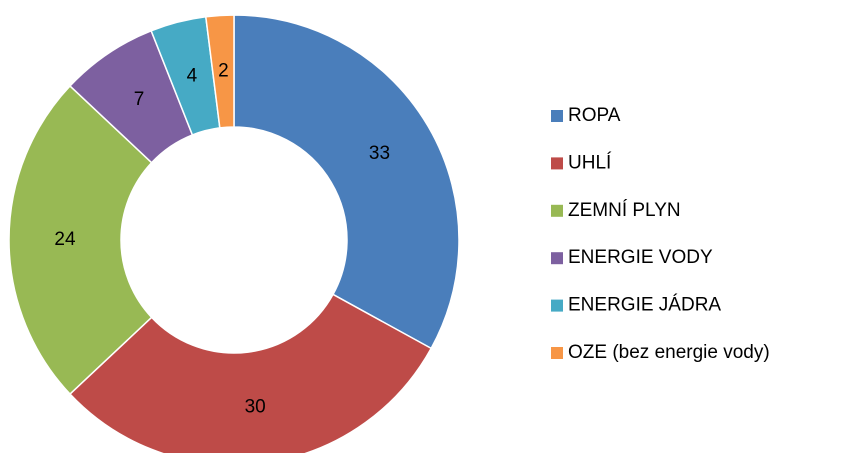  Describe the element at coordinates (223, 70) in the screenshot. I see `data-label: 2` at that location.